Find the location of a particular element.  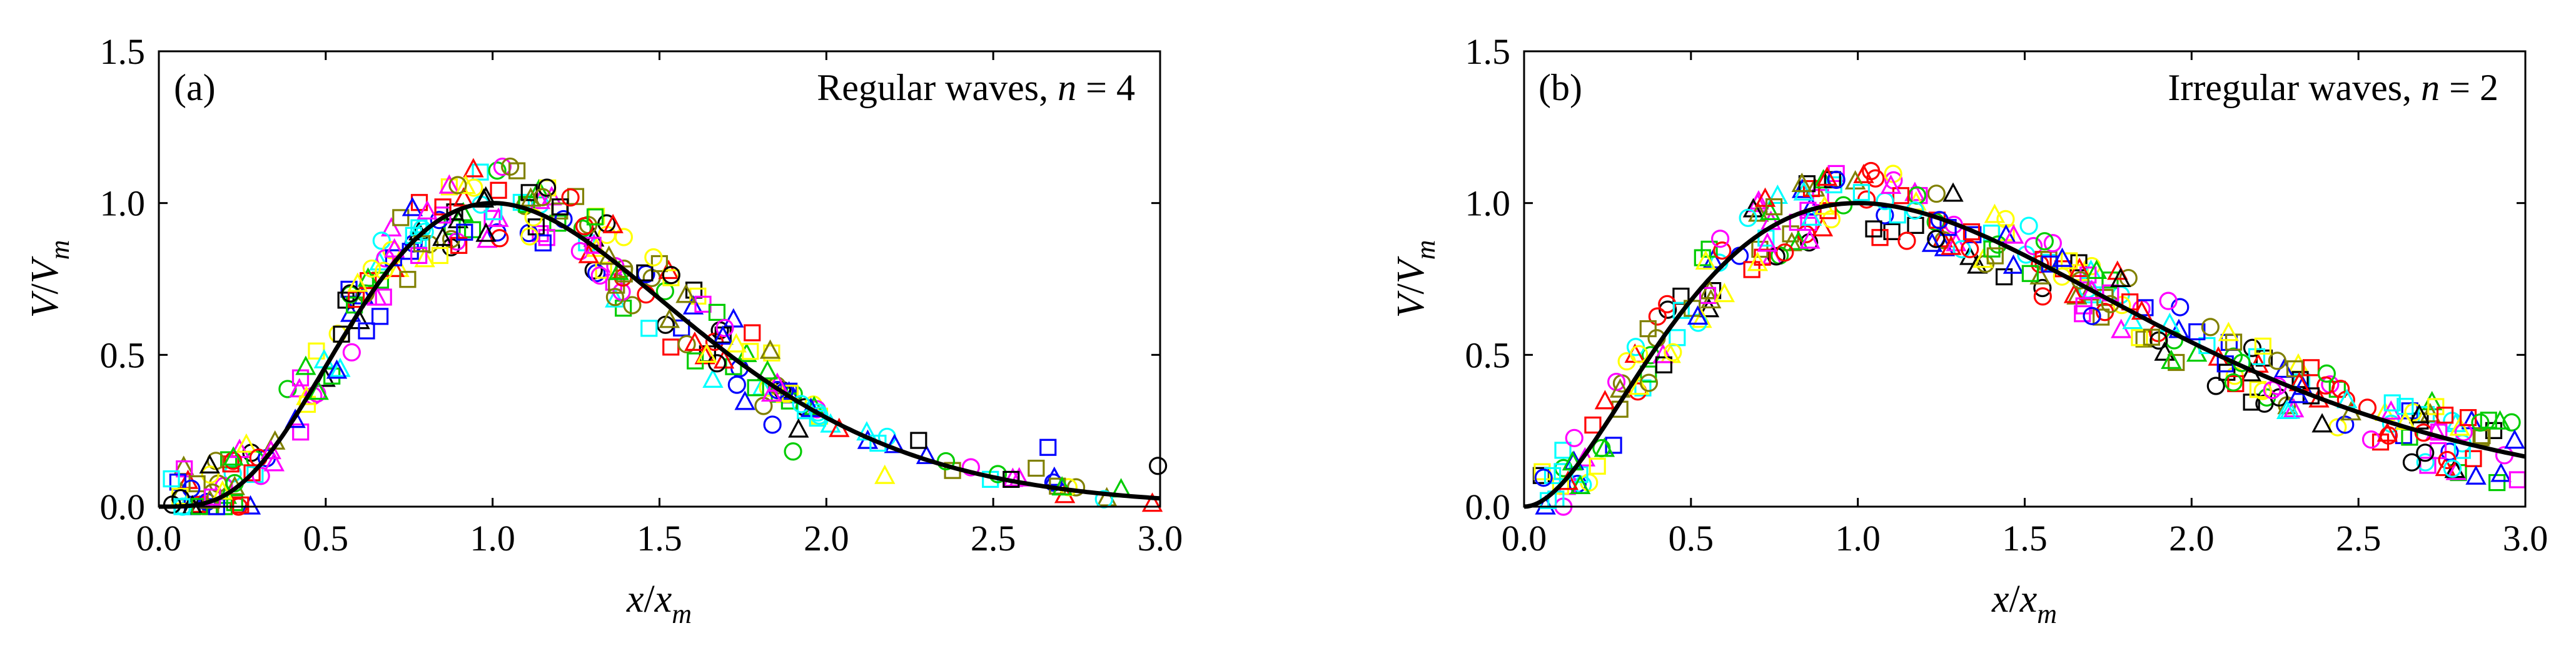

x-label-den: x is located at coordinates (663, 599).